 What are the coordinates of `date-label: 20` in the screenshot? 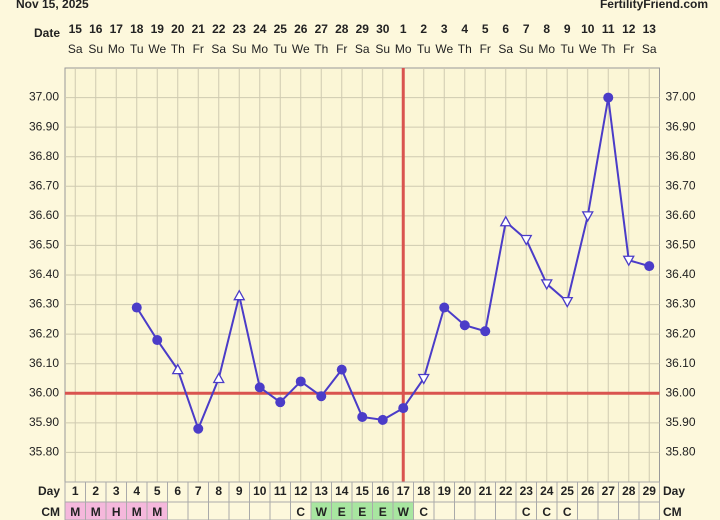 It's located at (178, 29).